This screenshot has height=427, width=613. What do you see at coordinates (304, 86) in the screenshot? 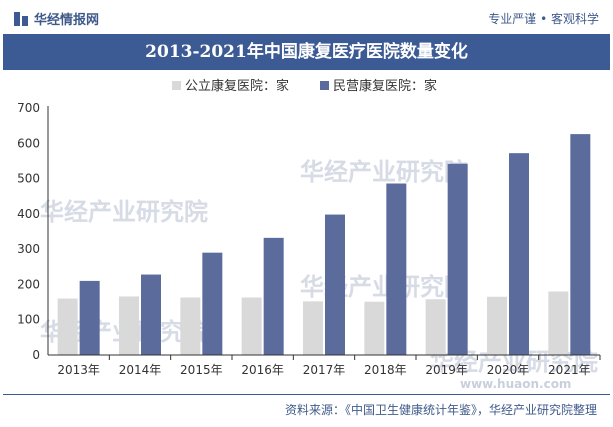
I see `legend: 公立康复医院：家 民营康复医院：家` at bounding box center [304, 86].